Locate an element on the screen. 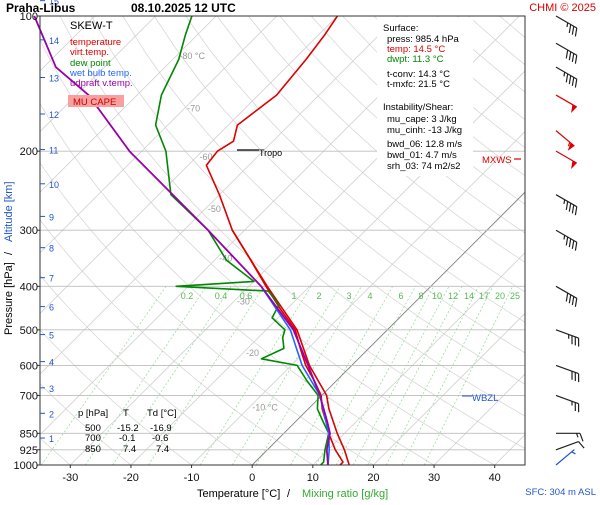  height-tick-label: 2 is located at coordinates (51, 414).